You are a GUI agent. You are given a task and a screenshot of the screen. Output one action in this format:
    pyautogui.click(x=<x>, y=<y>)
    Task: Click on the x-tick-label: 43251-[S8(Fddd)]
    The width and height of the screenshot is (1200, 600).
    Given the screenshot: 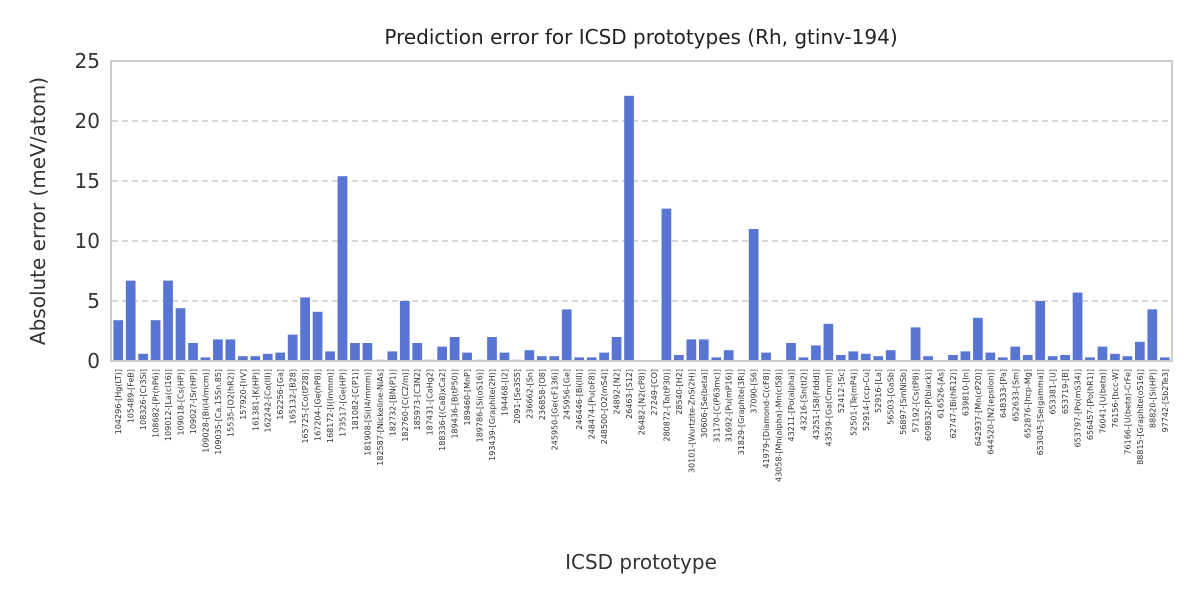 What is the action you would take?
    pyautogui.click(x=816, y=404)
    